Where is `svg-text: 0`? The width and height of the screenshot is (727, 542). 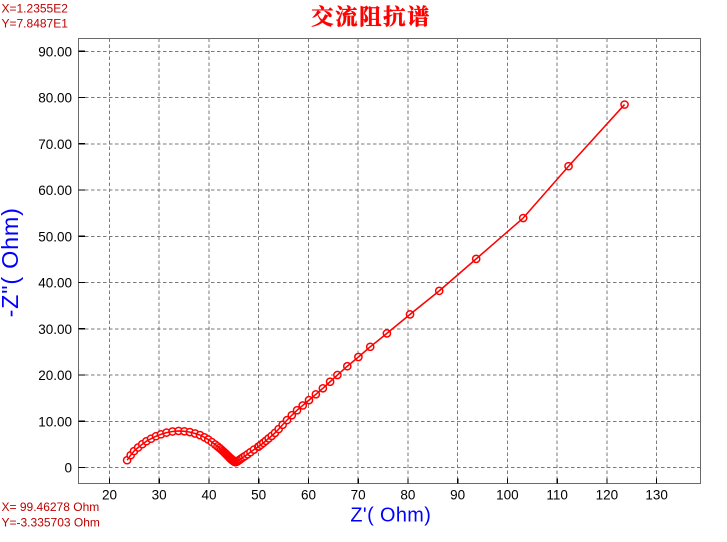
svg-text: 0 is located at coordinates (68, 468).